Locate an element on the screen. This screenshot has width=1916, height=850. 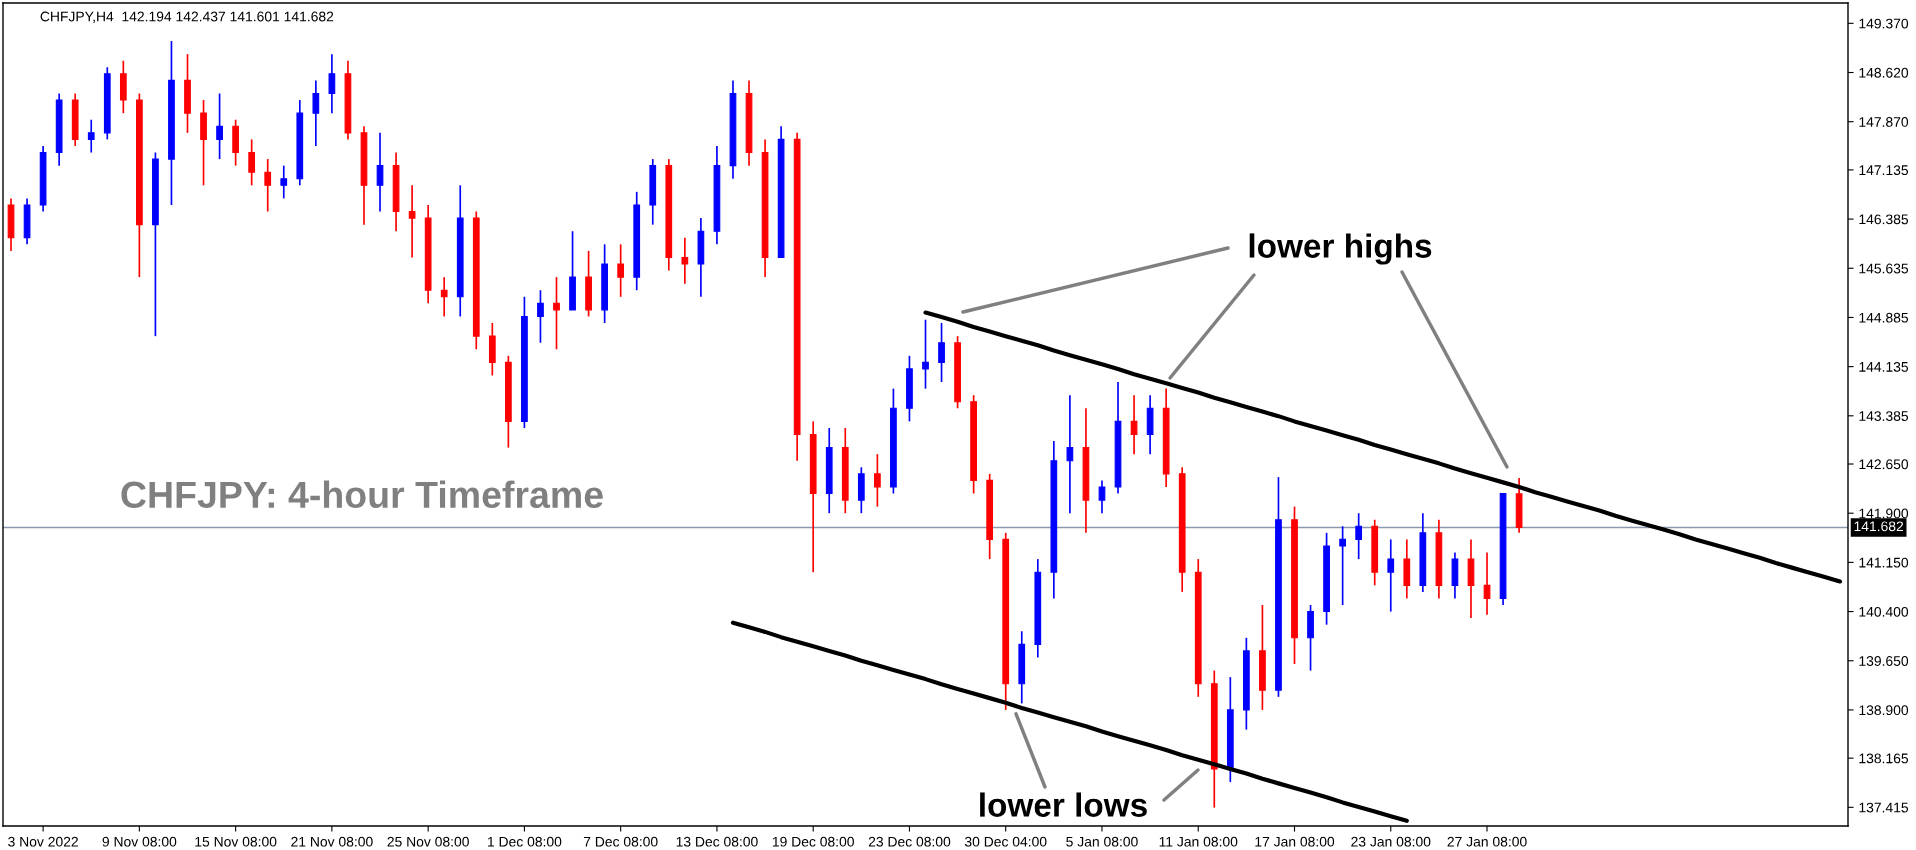
y-tick-label: 147.135 is located at coordinates (1884, 170).